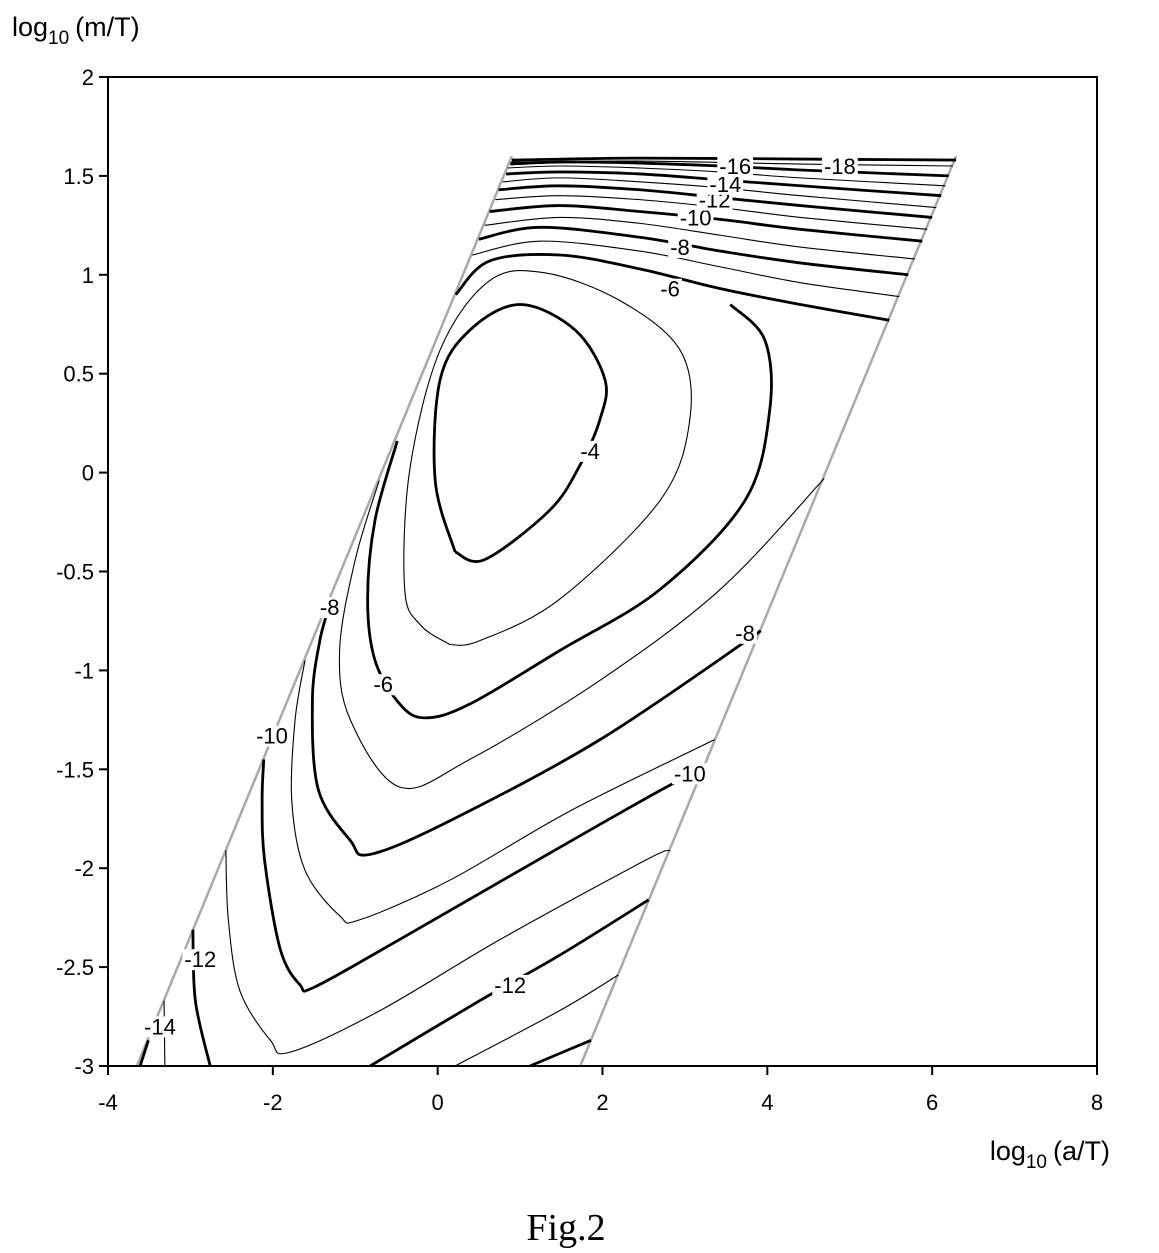 The height and width of the screenshot is (1253, 1159). I want to click on contour-label: -18, so click(839, 166).